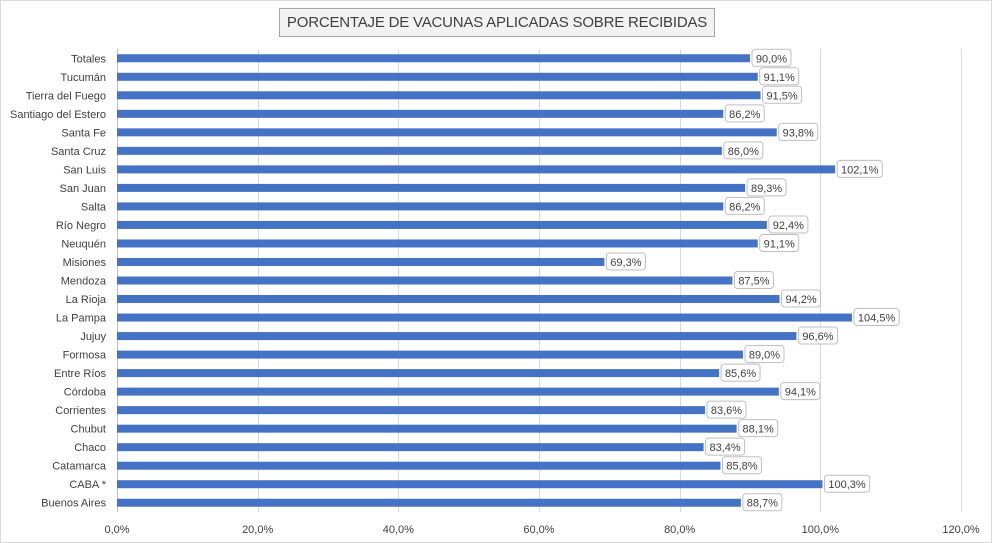  I want to click on data-label: 85,6%, so click(740, 374).